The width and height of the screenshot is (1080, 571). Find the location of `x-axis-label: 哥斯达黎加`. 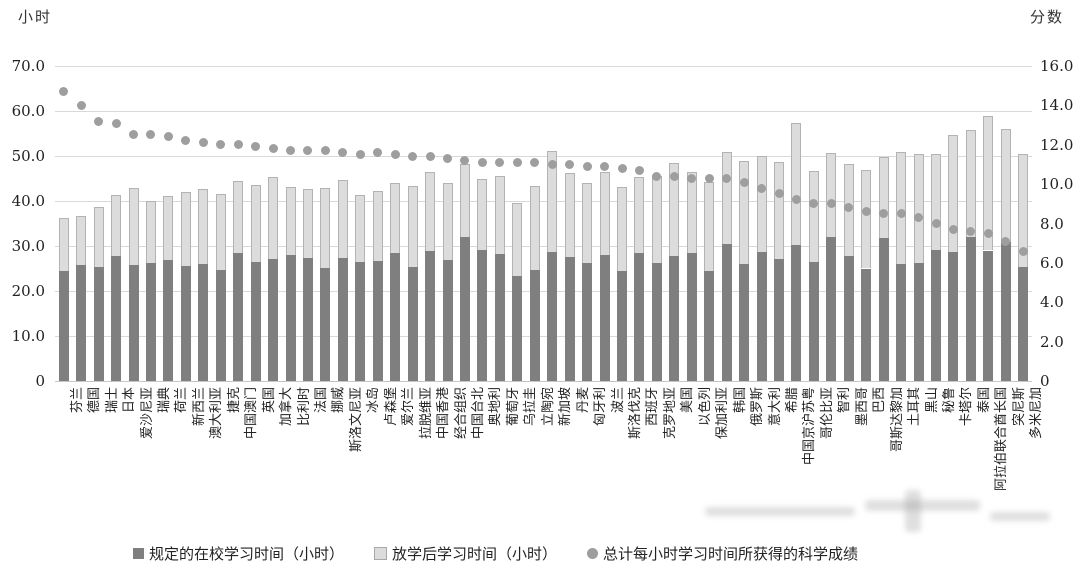

x-axis-label: 哥斯达黎加 is located at coordinates (897, 420).